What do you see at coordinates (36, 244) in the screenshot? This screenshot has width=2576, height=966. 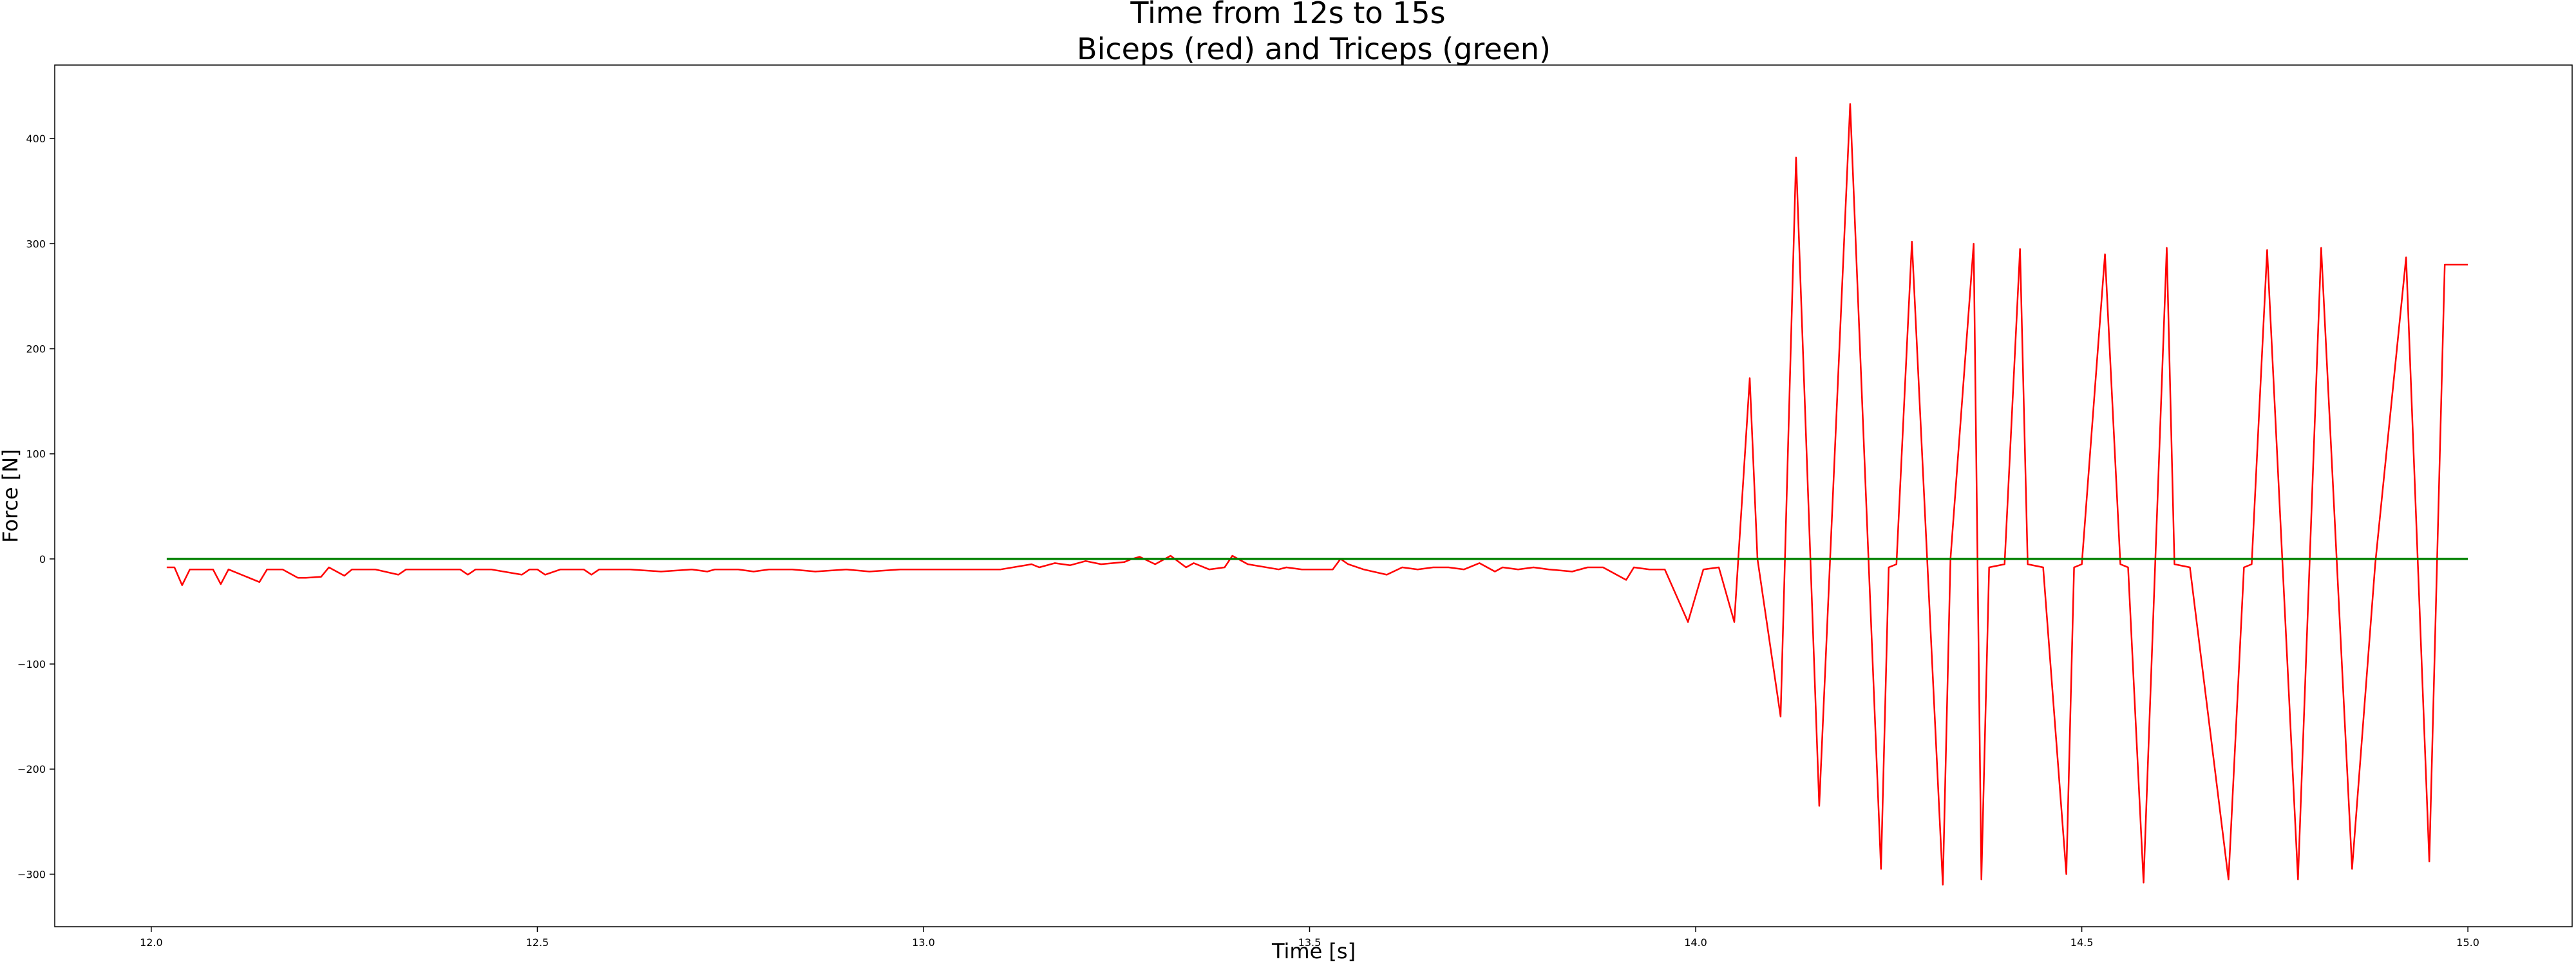 I see `y-tick-label: 300` at bounding box center [36, 244].